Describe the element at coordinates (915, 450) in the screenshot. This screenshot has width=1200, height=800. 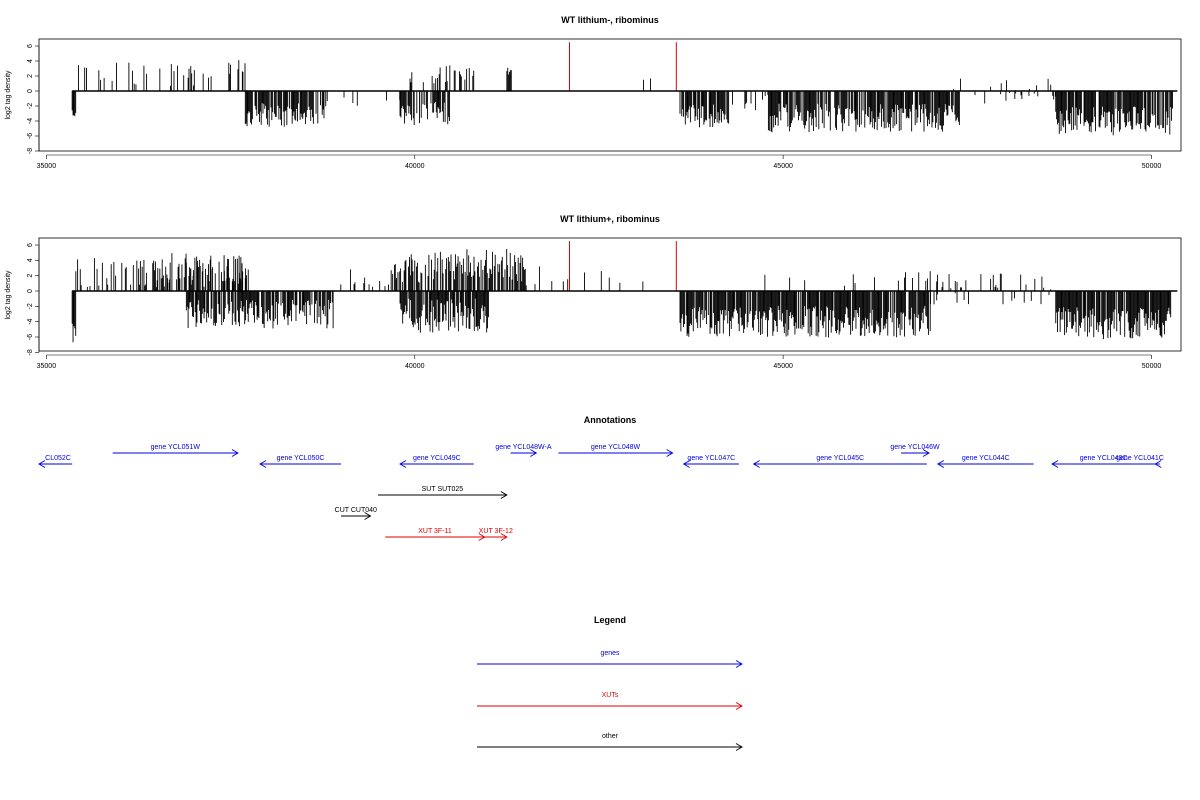
I see `feature: gene YCL046W` at that location.